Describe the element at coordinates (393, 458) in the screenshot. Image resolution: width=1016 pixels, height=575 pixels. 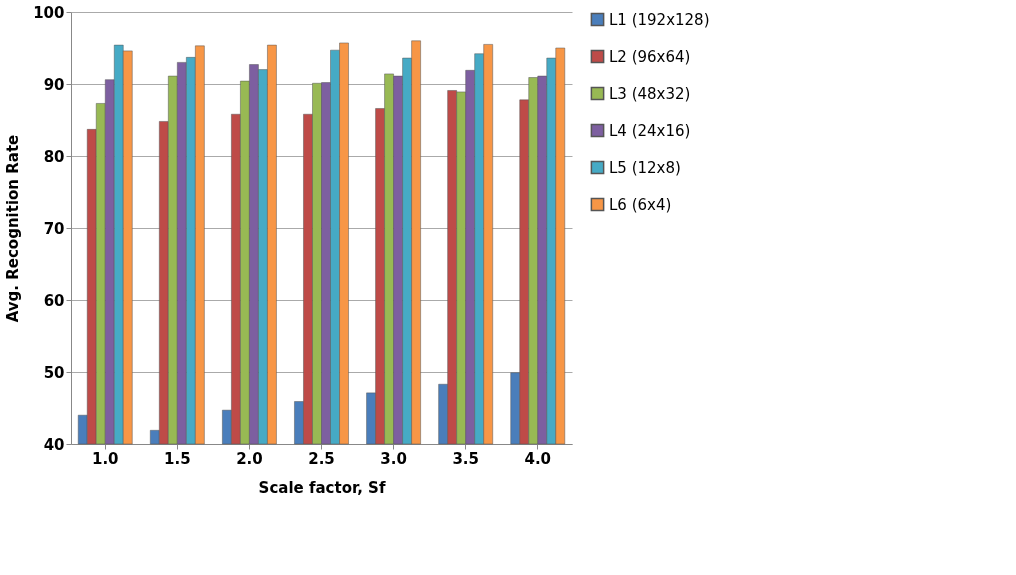
I see `x-tick-label: 3.0` at that location.